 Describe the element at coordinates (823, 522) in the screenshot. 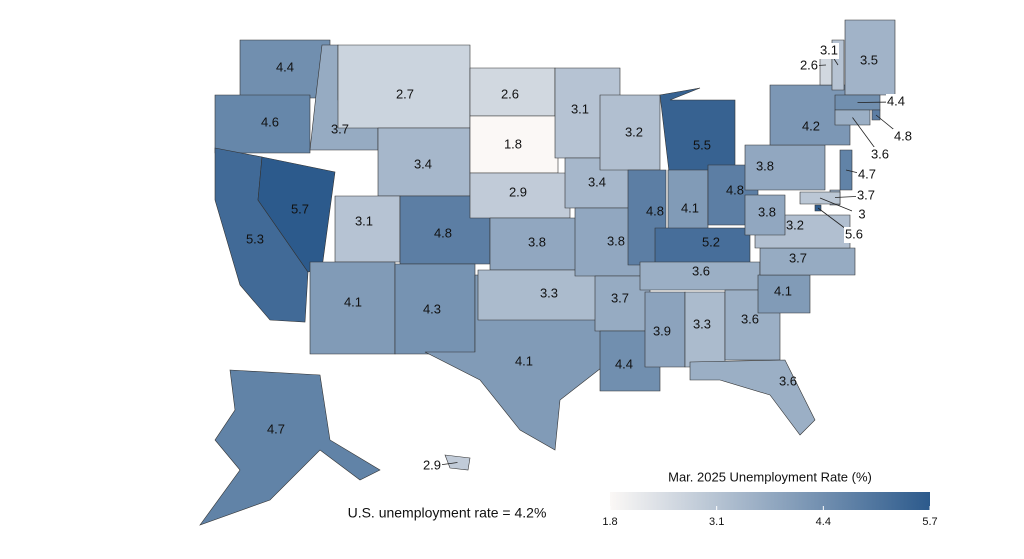

I see `legend-tick-label: 4.4` at that location.